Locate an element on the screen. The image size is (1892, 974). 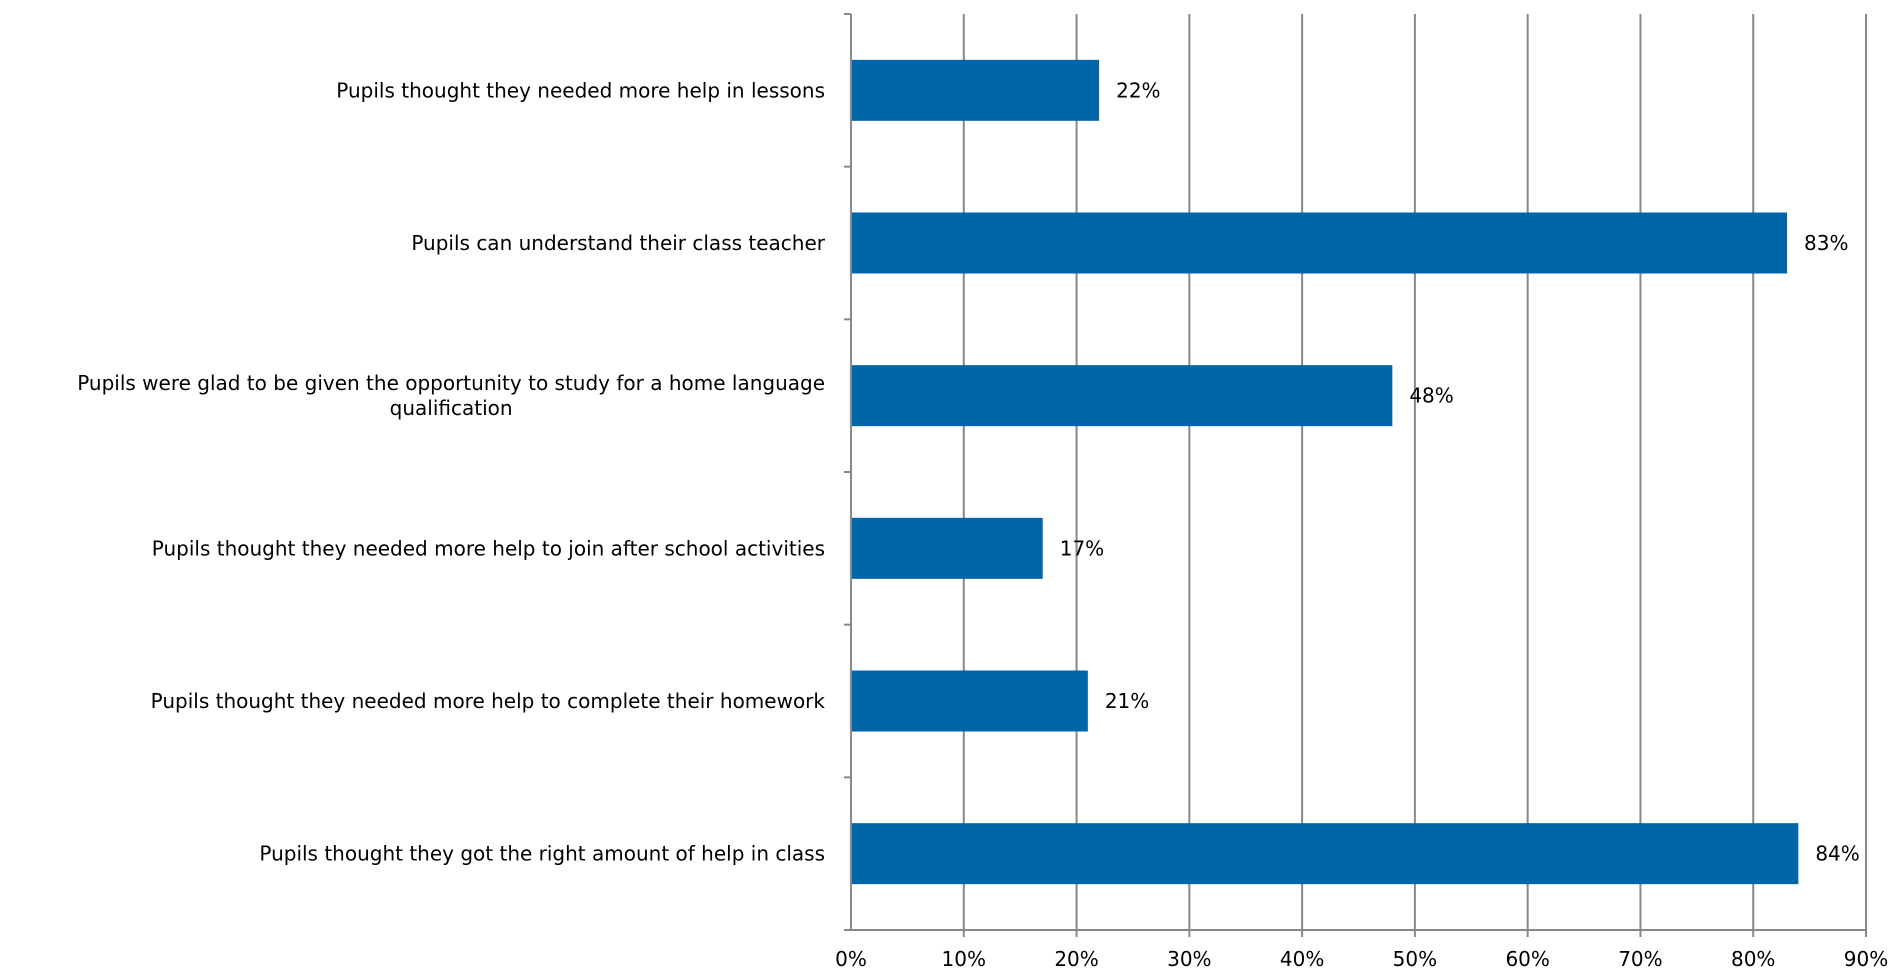
x-tick-label: 70% is located at coordinates (1640, 958).